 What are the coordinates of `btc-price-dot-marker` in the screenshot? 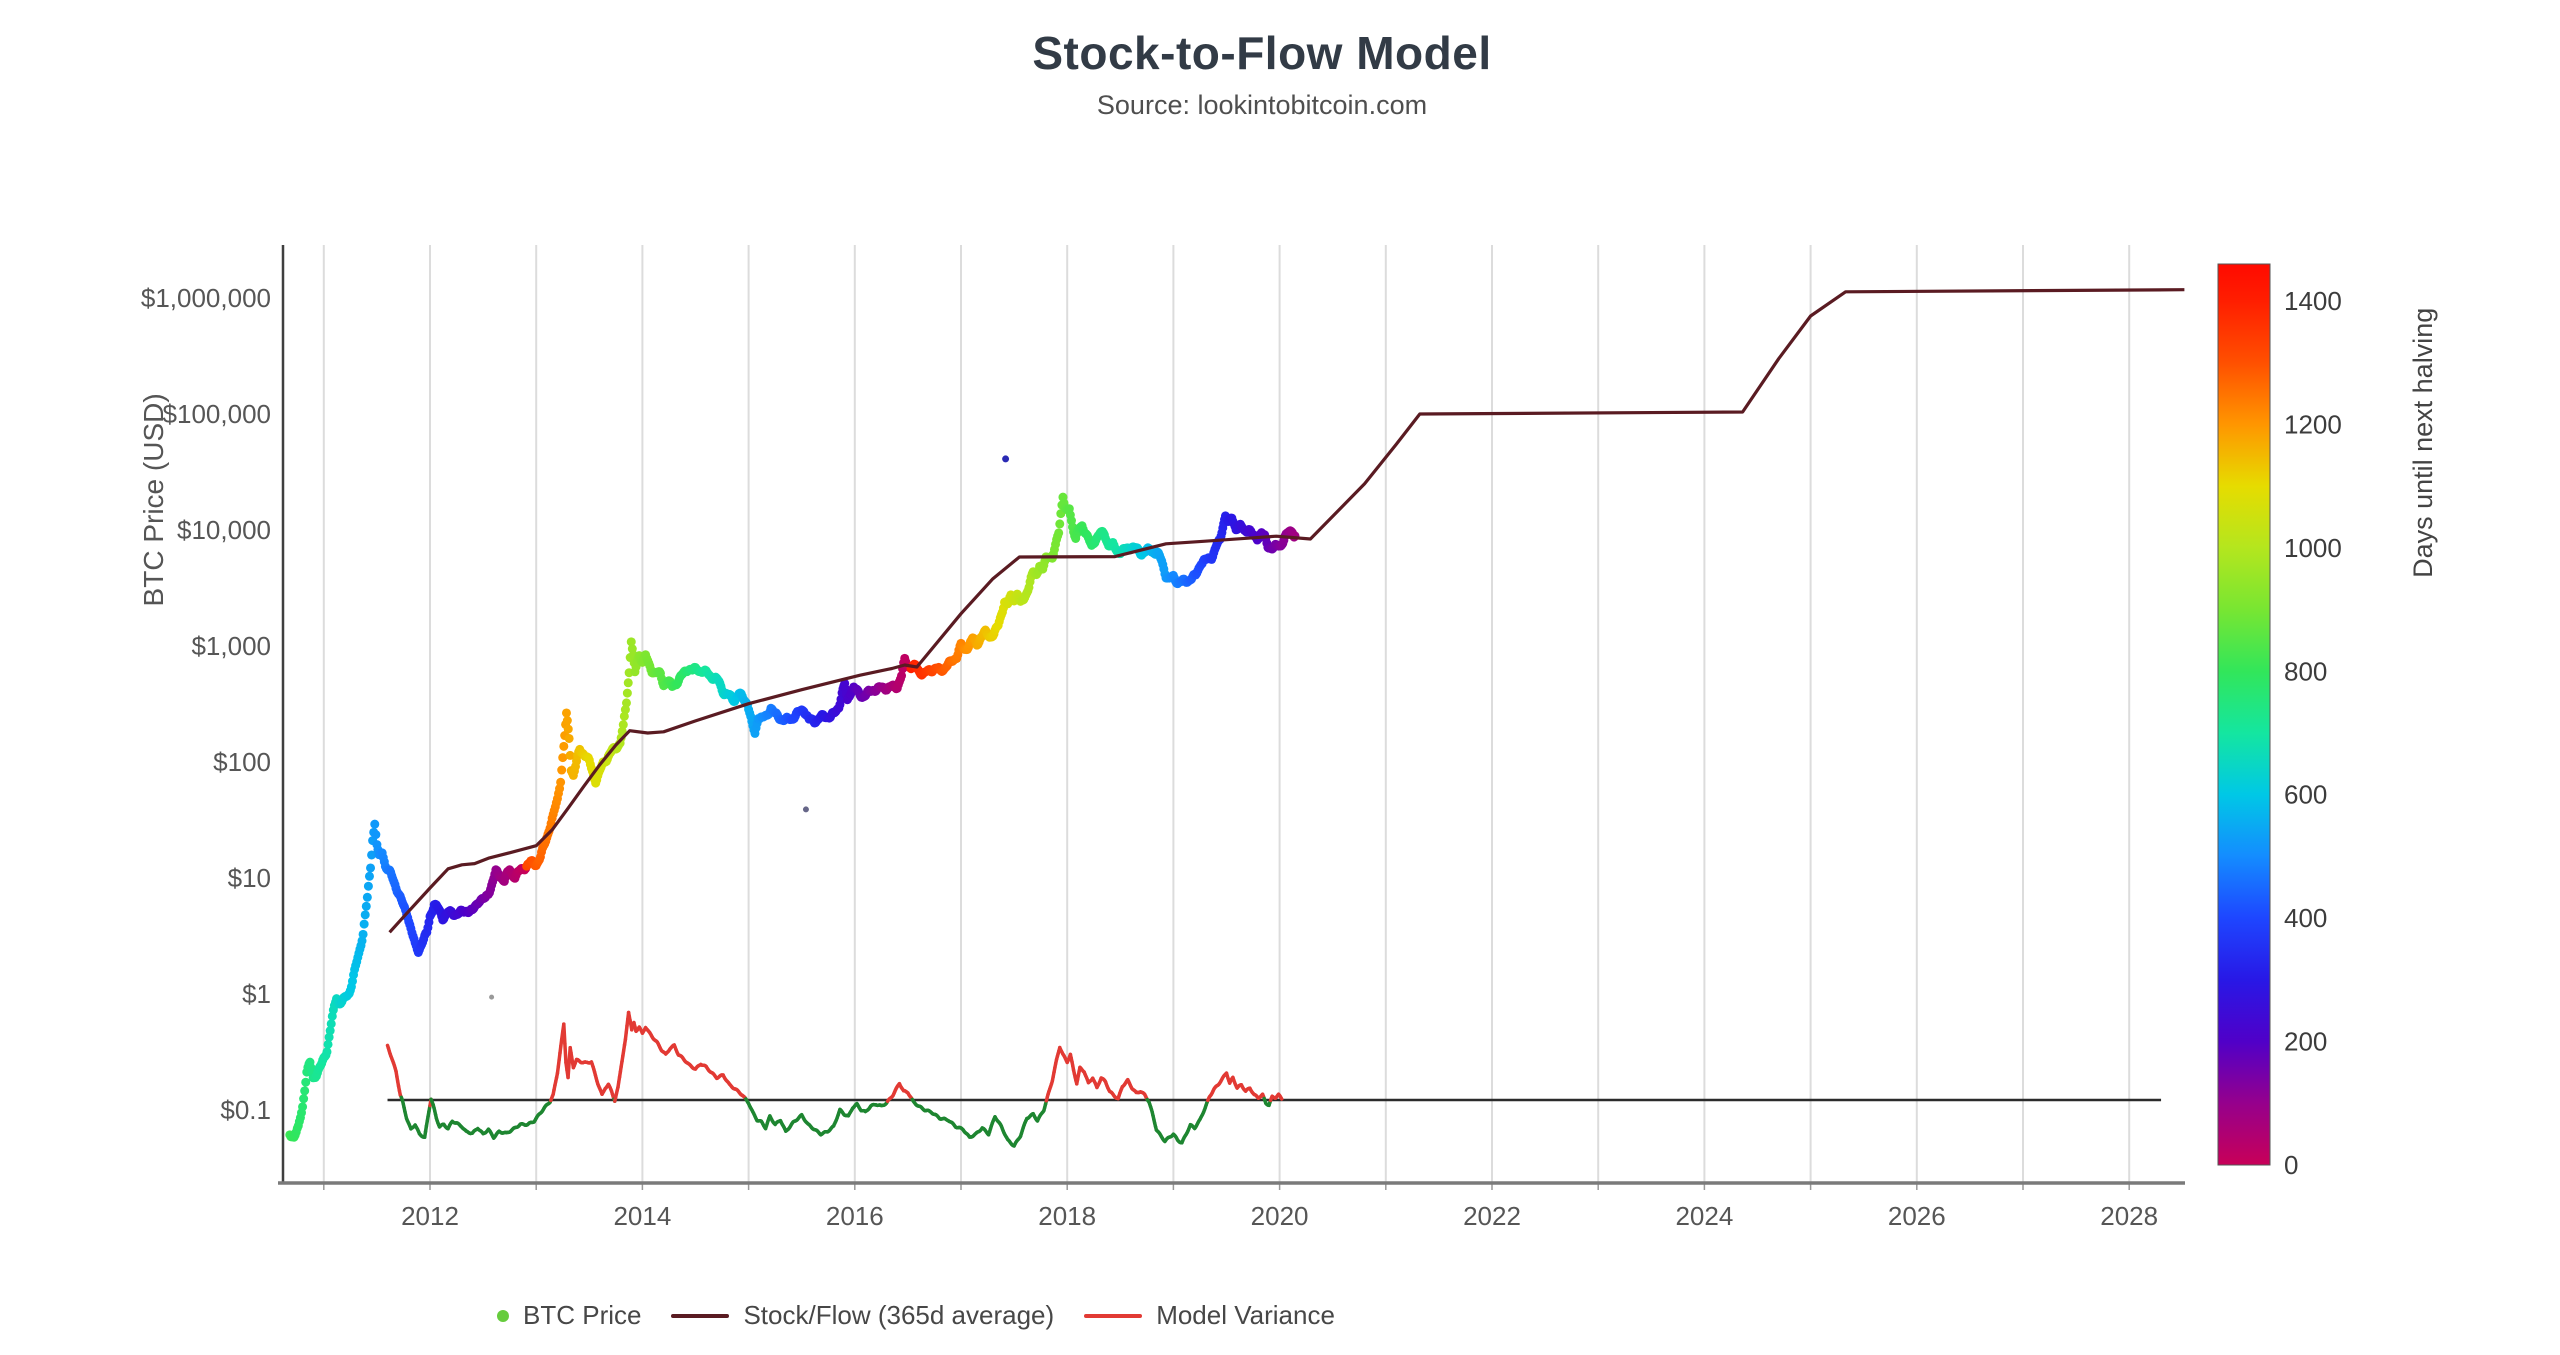 It's located at (503, 1315).